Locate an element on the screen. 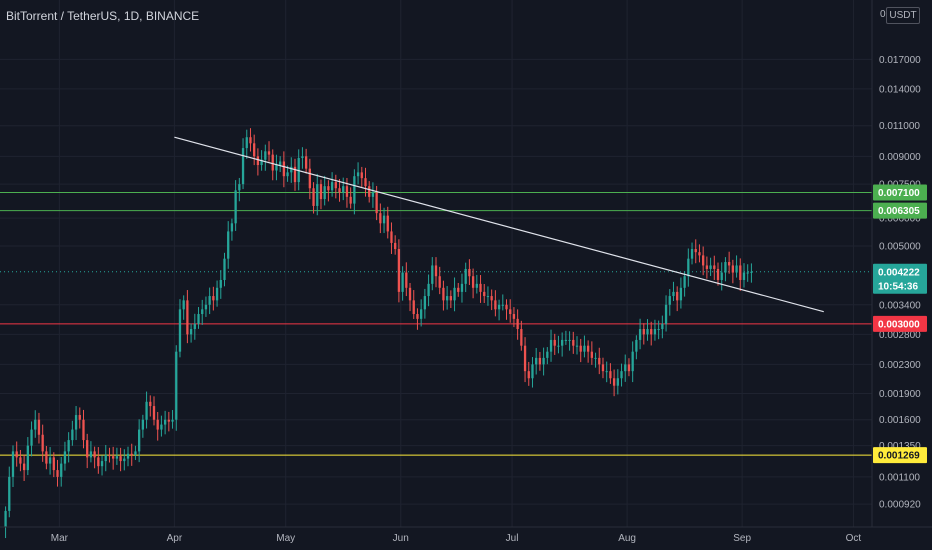 This screenshot has width=932, height=550. scale-zero-label: 0 is located at coordinates (883, 14).